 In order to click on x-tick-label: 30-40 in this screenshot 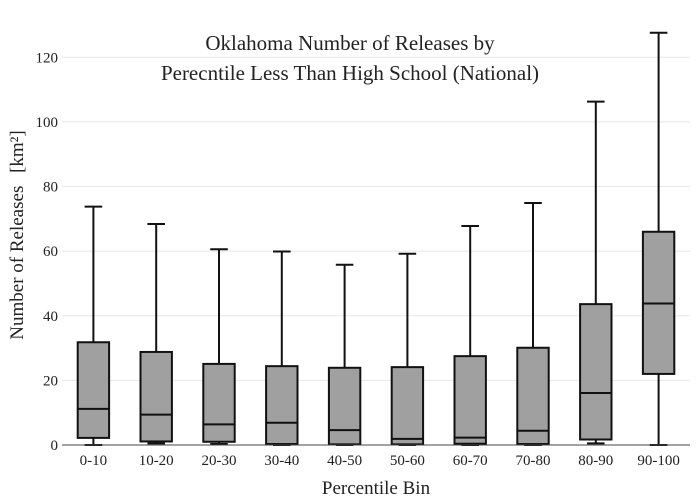, I will do `click(281, 461)`.